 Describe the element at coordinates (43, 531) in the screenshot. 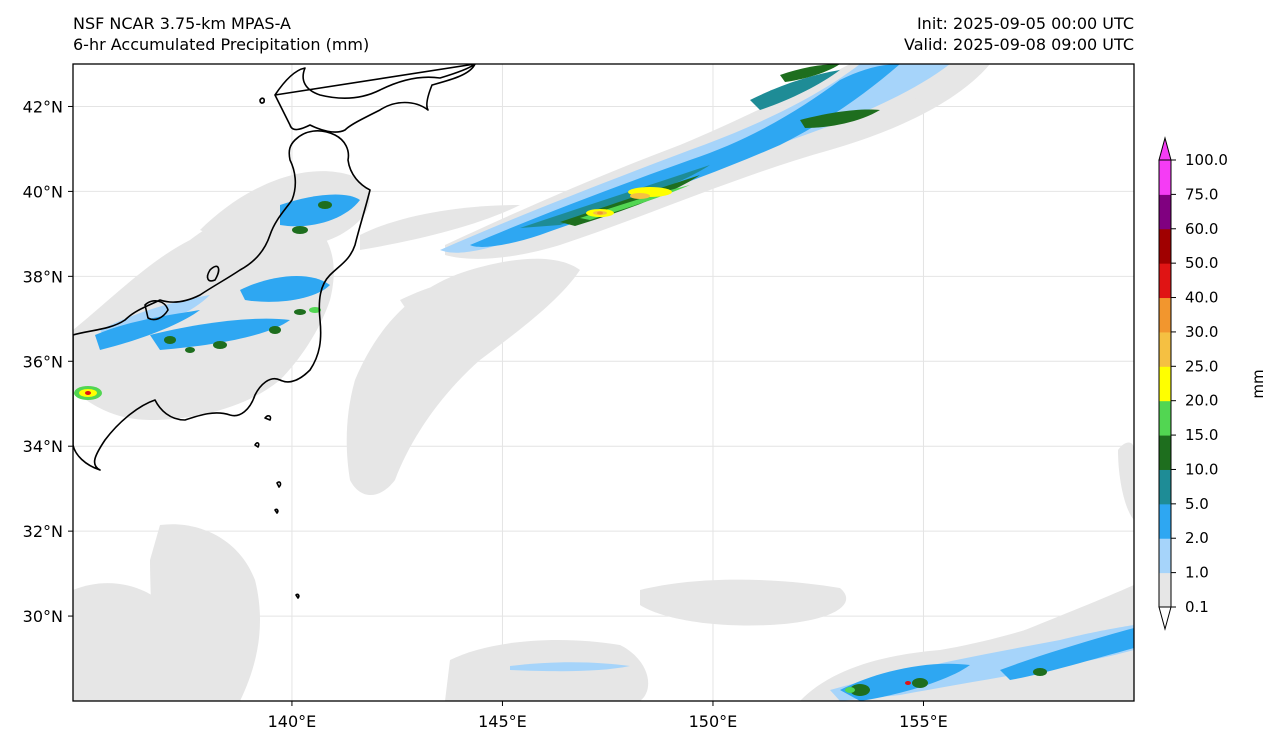

I see `lat-tick-label: 32°N` at that location.